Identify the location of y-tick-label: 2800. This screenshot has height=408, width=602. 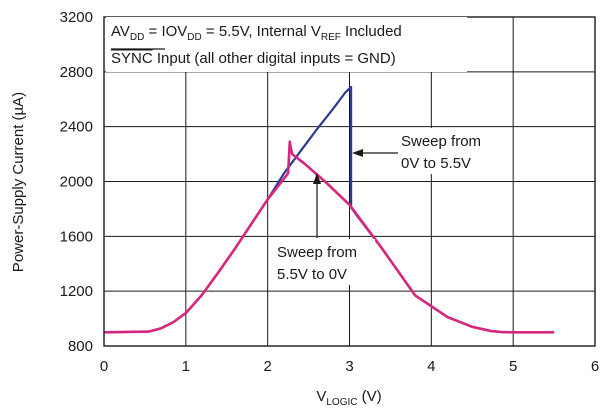
(76, 72).